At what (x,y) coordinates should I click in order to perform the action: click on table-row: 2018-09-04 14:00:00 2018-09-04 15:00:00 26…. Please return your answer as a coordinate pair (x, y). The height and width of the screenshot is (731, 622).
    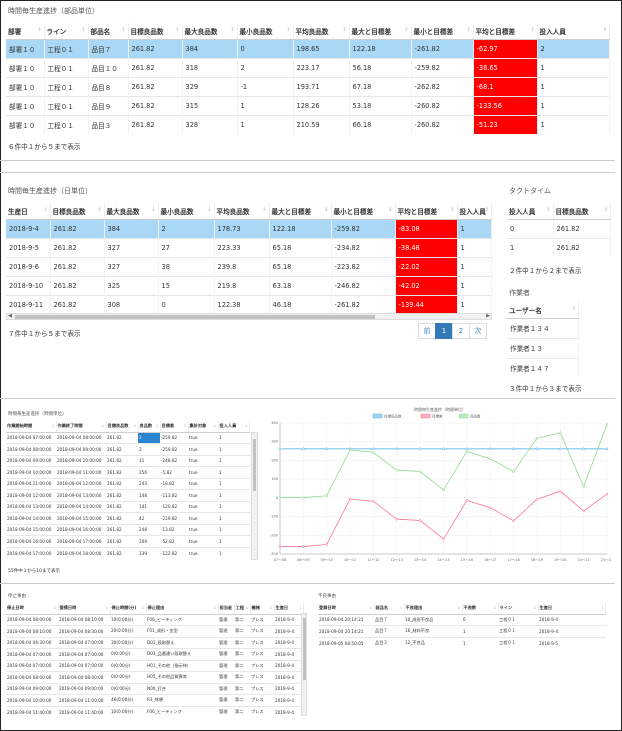
    Looking at the image, I should click on (128, 518).